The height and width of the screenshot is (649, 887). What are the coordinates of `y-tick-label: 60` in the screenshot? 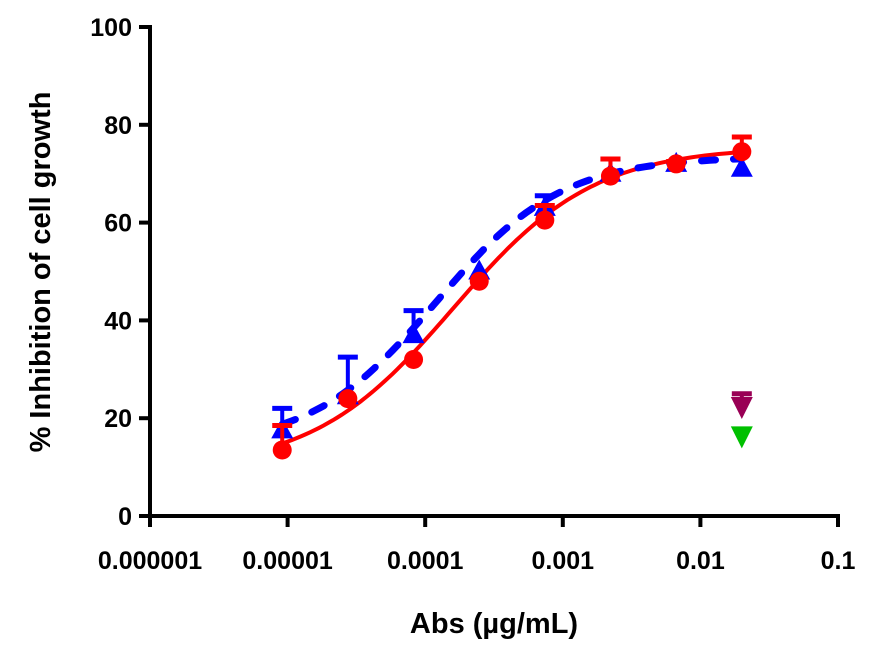 It's located at (118, 224).